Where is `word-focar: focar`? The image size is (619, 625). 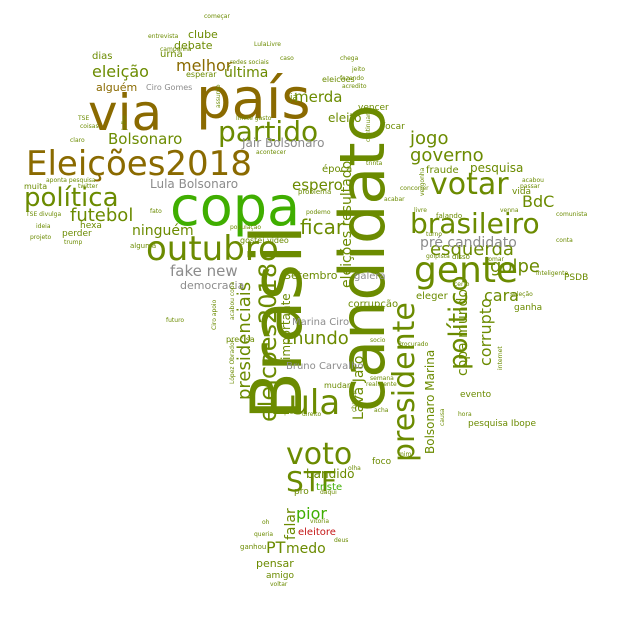
word-focar: focar is located at coordinates (393, 127).